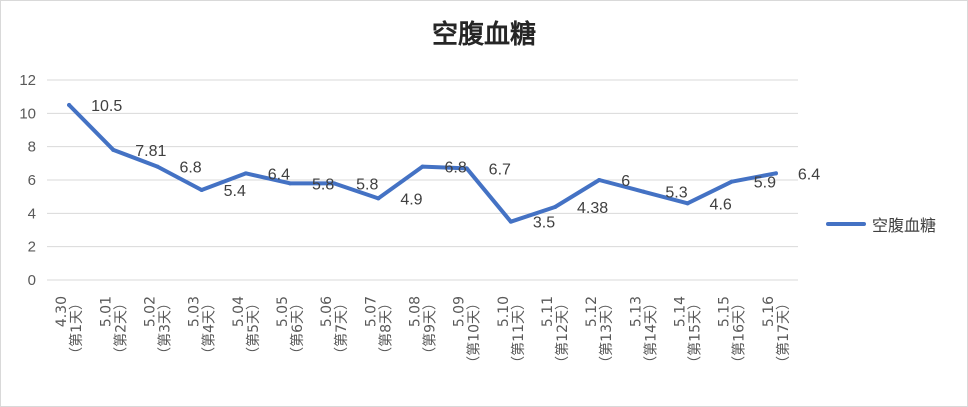 This screenshot has height=407, width=968. I want to click on svg-text: 5.13（第14天）, so click(643, 333).